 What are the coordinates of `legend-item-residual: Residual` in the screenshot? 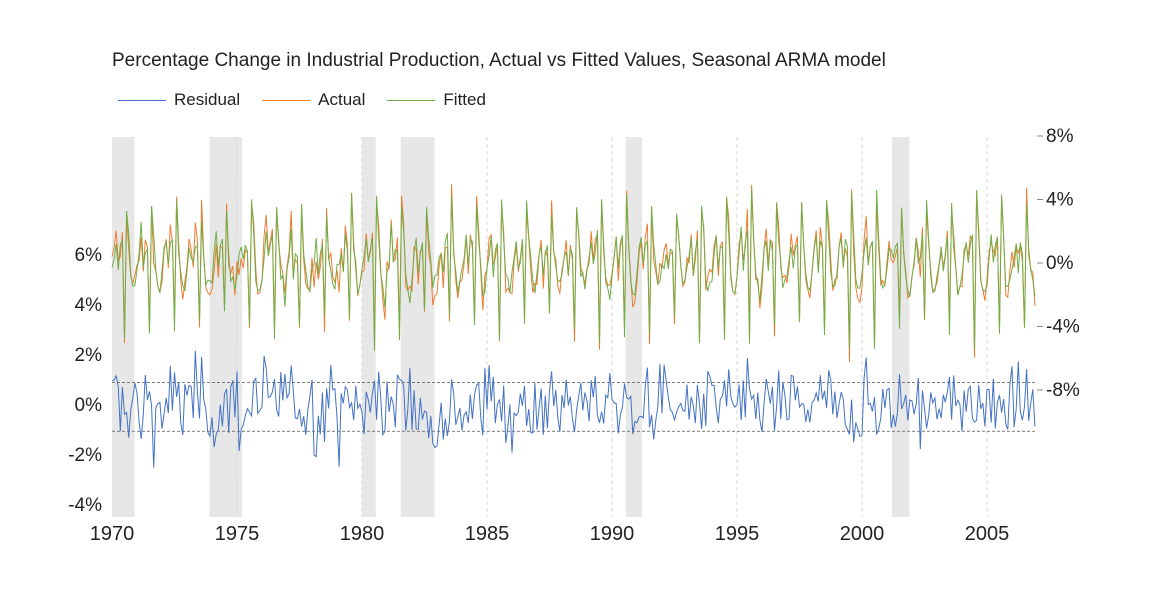 It's located at (179, 100).